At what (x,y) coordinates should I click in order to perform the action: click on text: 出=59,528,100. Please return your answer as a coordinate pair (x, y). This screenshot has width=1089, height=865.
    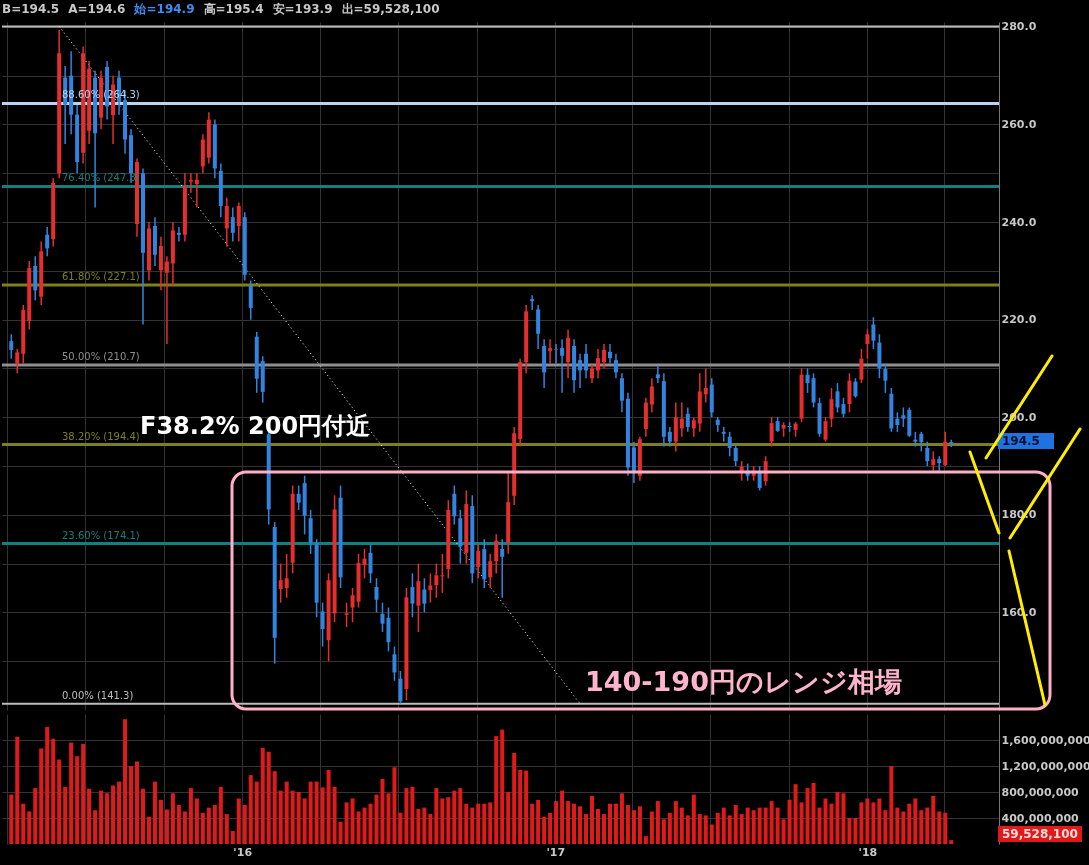
    Looking at the image, I should click on (390, 9).